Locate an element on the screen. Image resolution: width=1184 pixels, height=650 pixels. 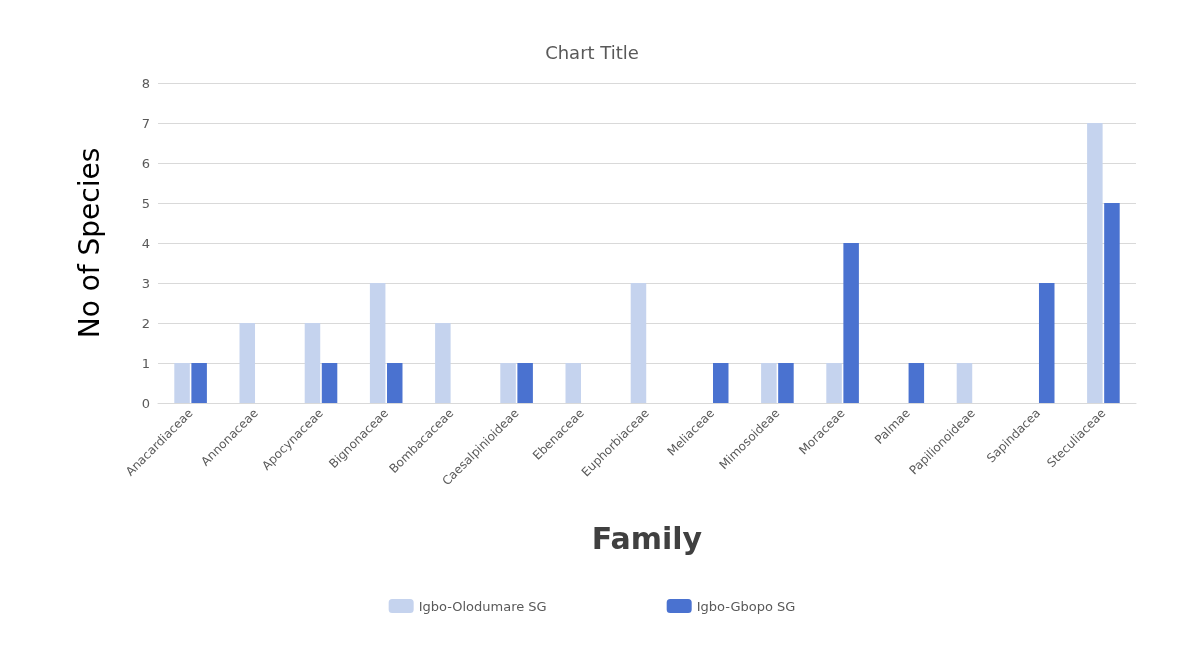
chart-title: Chart Title is located at coordinates (592, 52).